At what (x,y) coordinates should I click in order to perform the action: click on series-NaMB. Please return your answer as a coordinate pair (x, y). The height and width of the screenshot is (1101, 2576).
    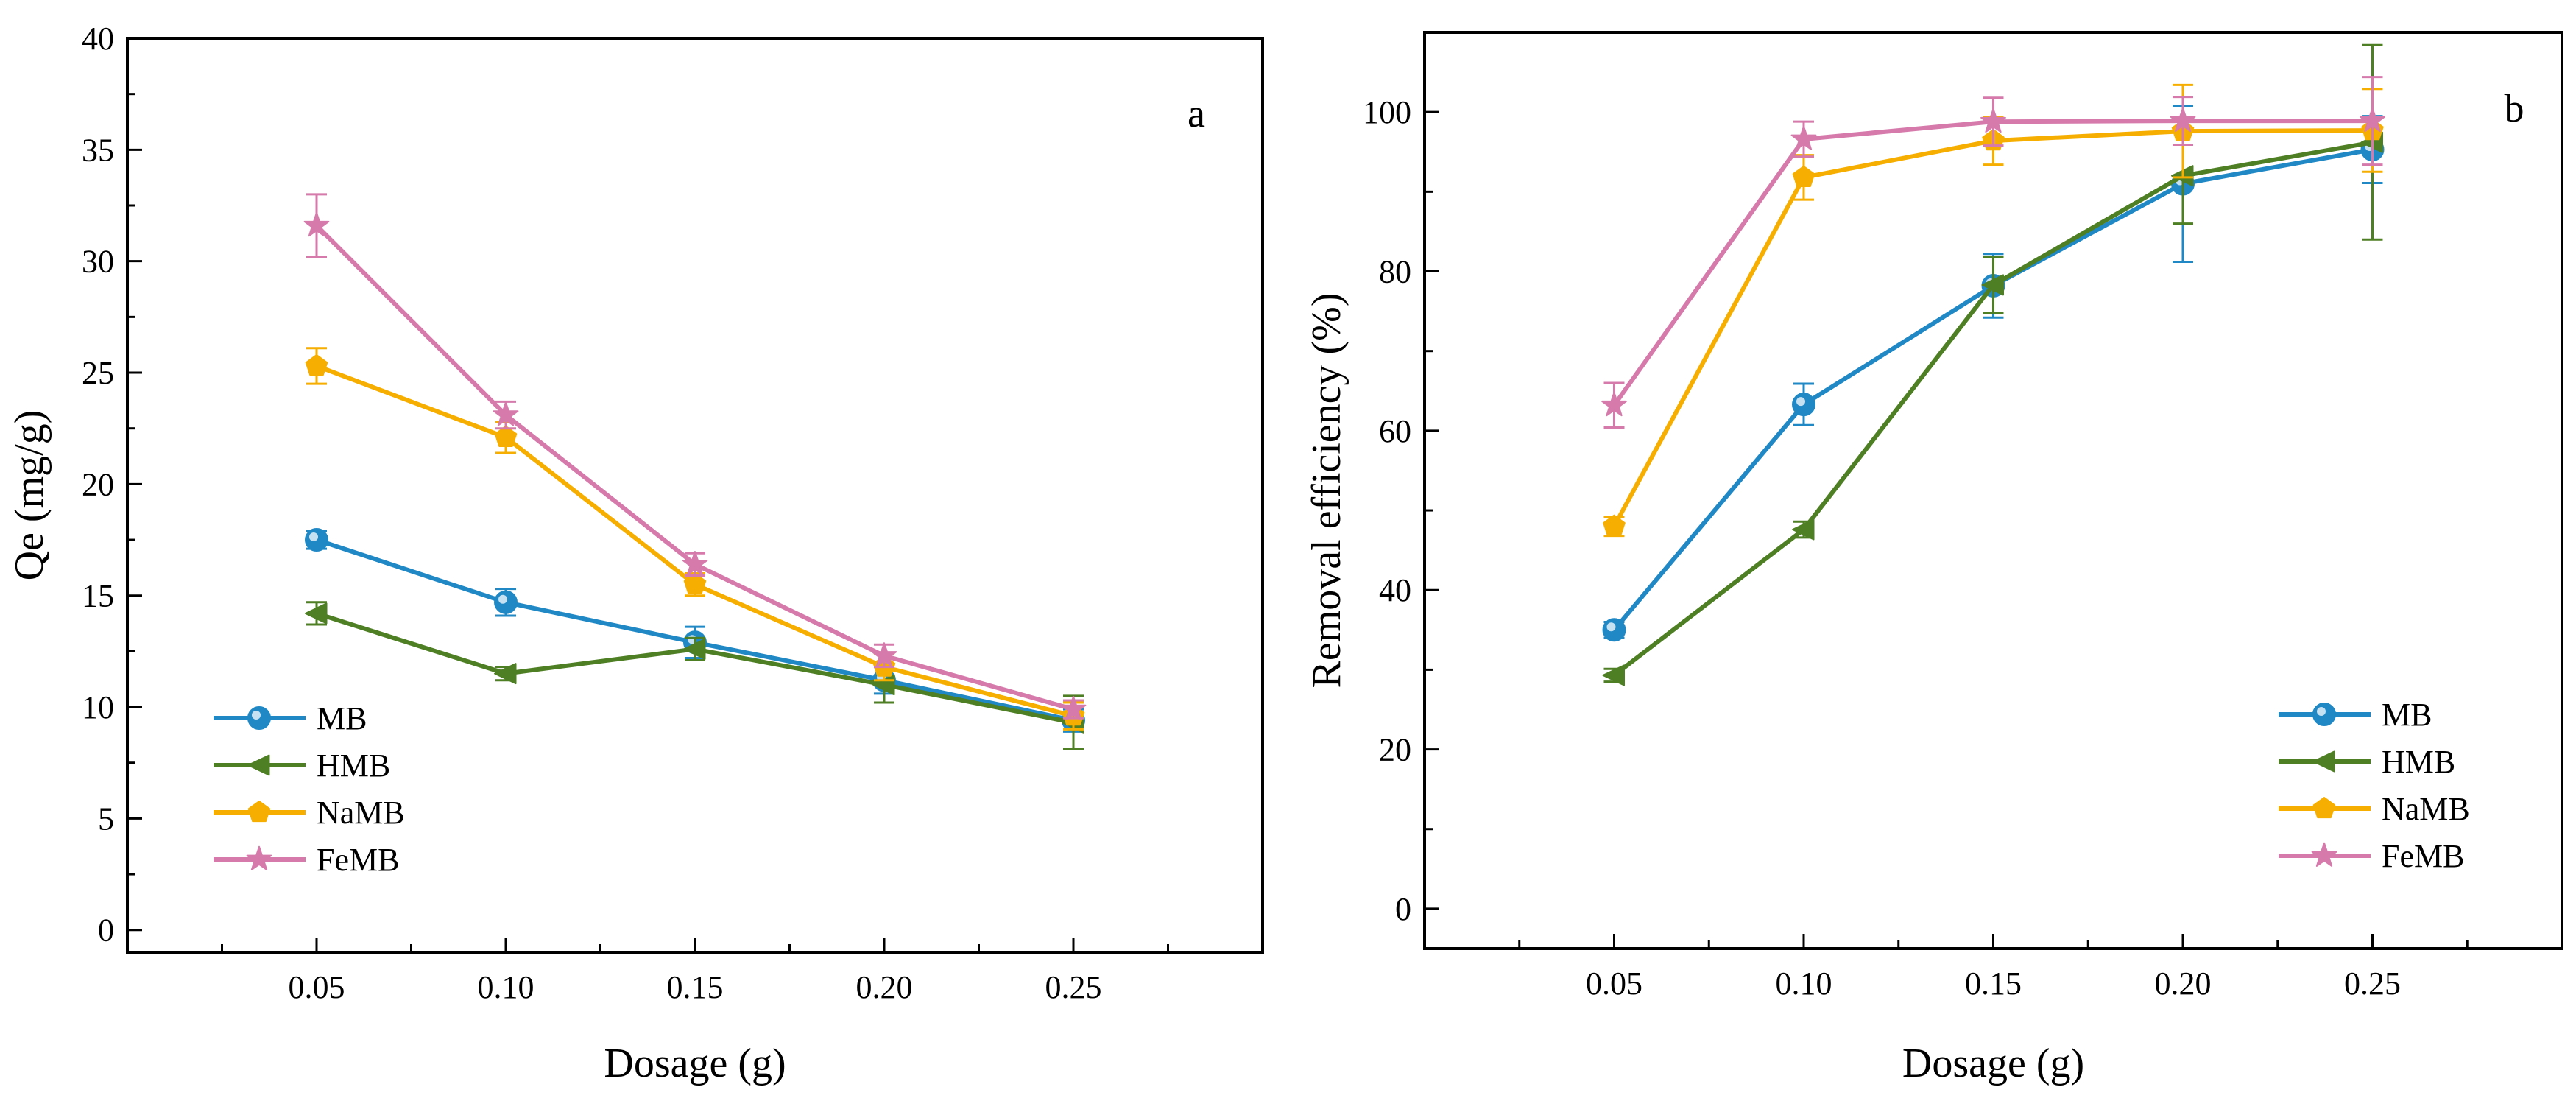
    Looking at the image, I should click on (695, 539).